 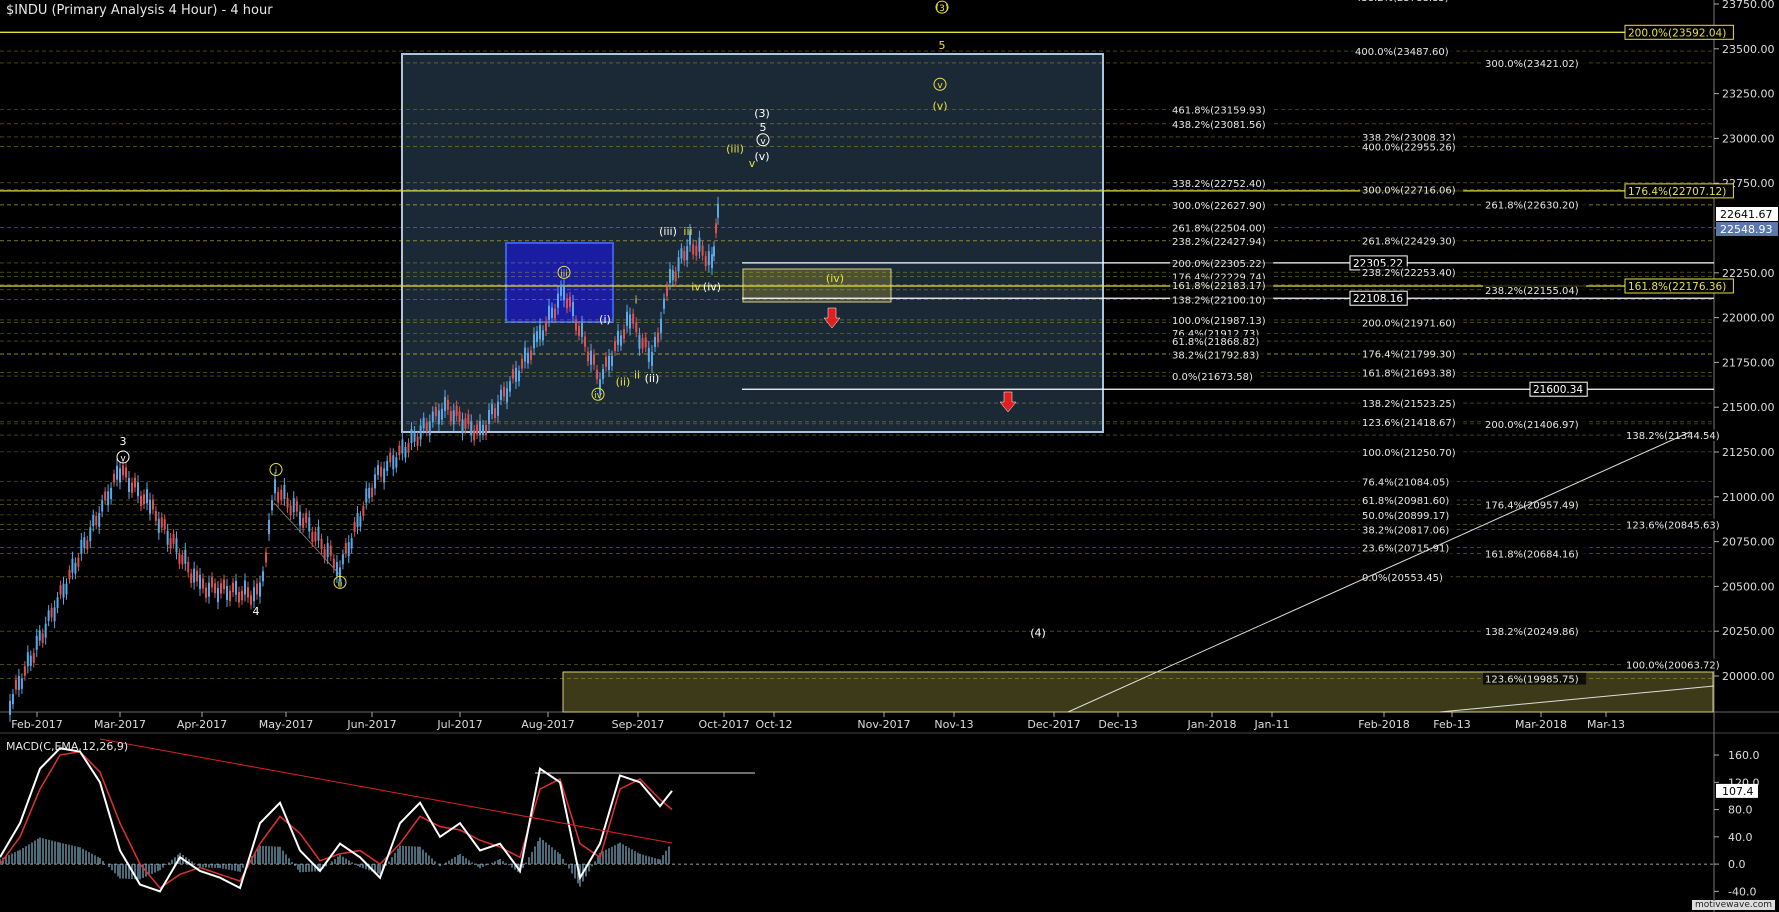 What do you see at coordinates (942, 9) in the screenshot?
I see `wave-label: (3)` at bounding box center [942, 9].